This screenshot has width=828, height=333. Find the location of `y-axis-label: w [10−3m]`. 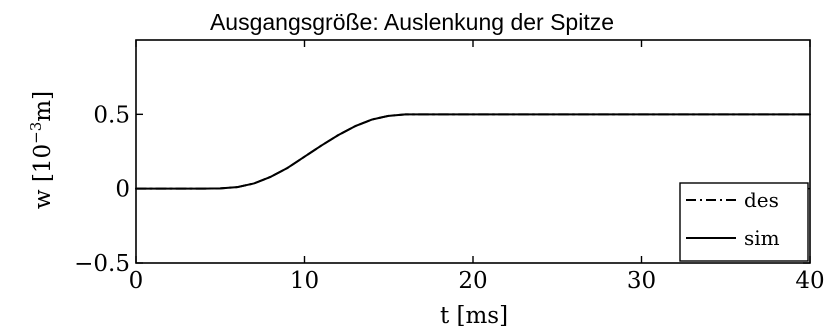

y-axis-label: w [10−3m] is located at coordinates (41, 150).